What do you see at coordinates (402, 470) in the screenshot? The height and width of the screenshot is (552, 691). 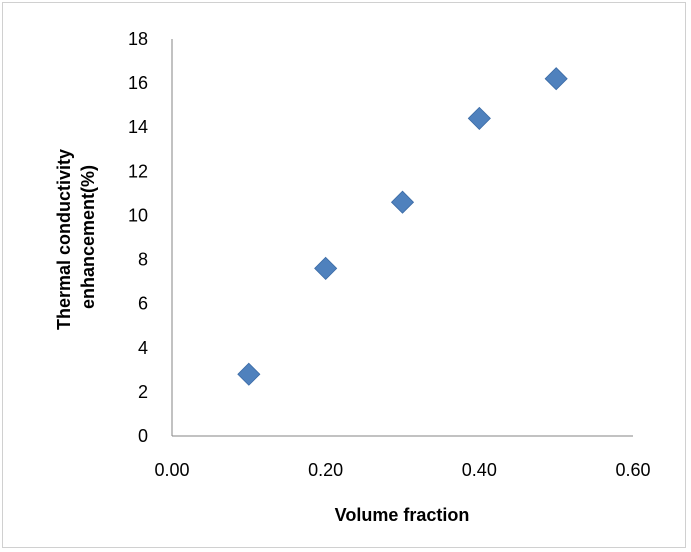 I see `x-tick-labels: 0.00 0.20 0.40 0.60` at bounding box center [402, 470].